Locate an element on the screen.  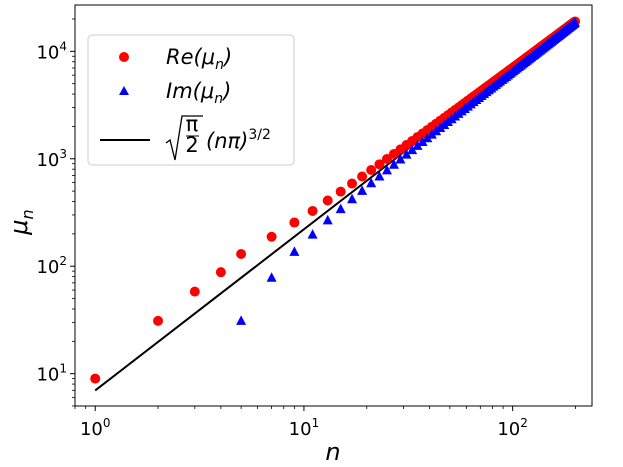
y-axis-label-sub: n is located at coordinates (27, 214).